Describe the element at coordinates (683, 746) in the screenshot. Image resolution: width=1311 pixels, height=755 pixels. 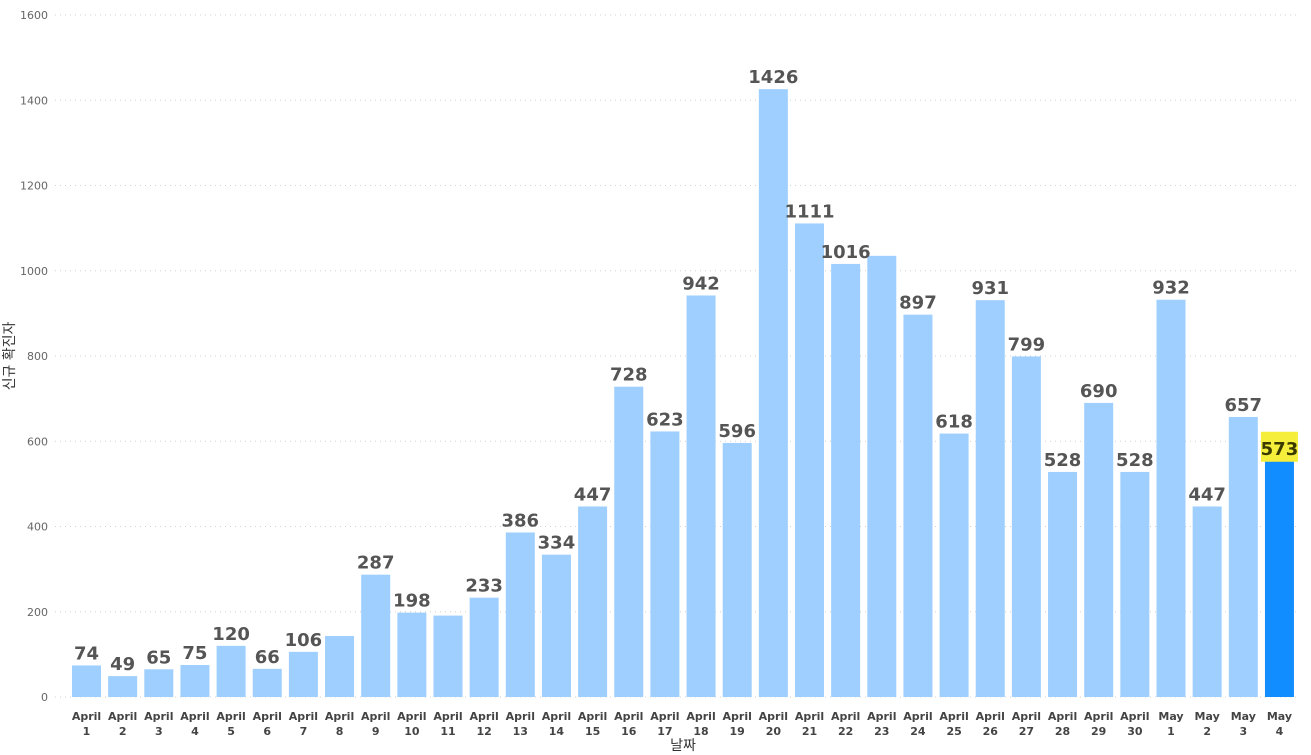
I see `x-axis-title: 날짜` at that location.